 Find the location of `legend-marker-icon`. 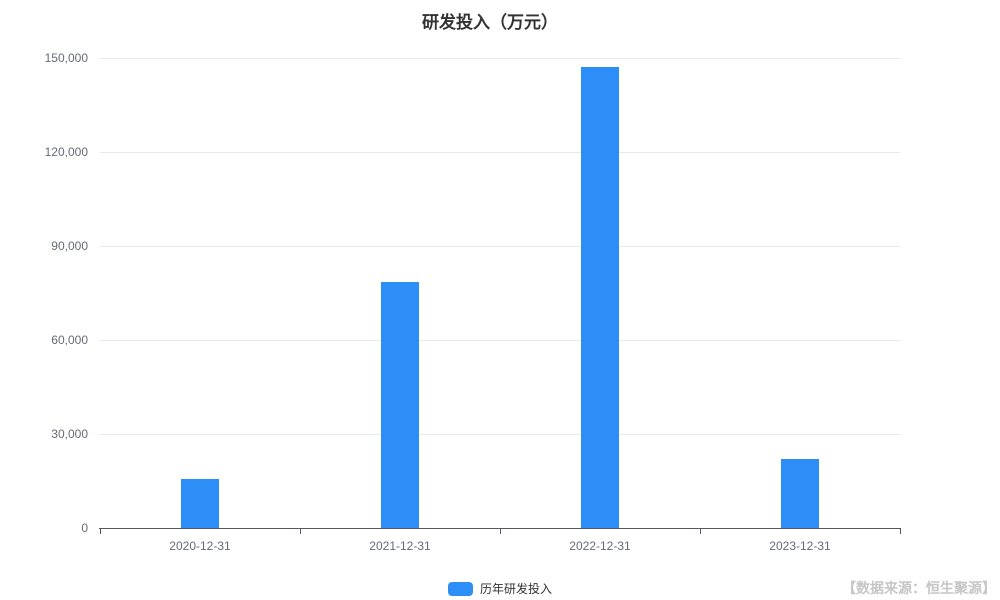

legend-marker-icon is located at coordinates (460, 588).